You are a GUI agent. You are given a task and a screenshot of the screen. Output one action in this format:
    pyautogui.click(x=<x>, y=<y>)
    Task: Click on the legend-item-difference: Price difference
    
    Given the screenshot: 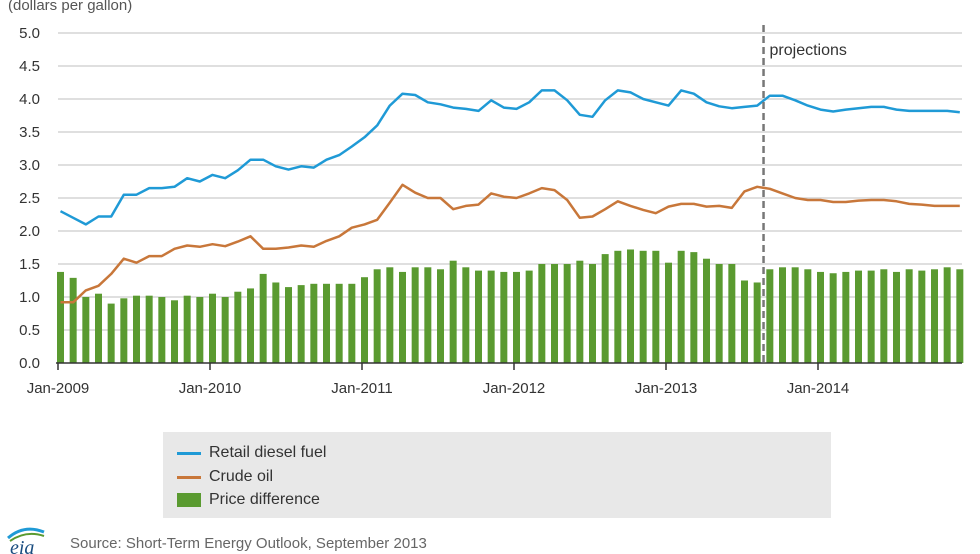 What is the action you would take?
    pyautogui.click(x=248, y=500)
    